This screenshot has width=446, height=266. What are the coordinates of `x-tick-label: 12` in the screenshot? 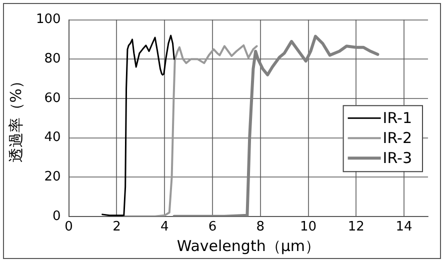 It's located at (356, 227).